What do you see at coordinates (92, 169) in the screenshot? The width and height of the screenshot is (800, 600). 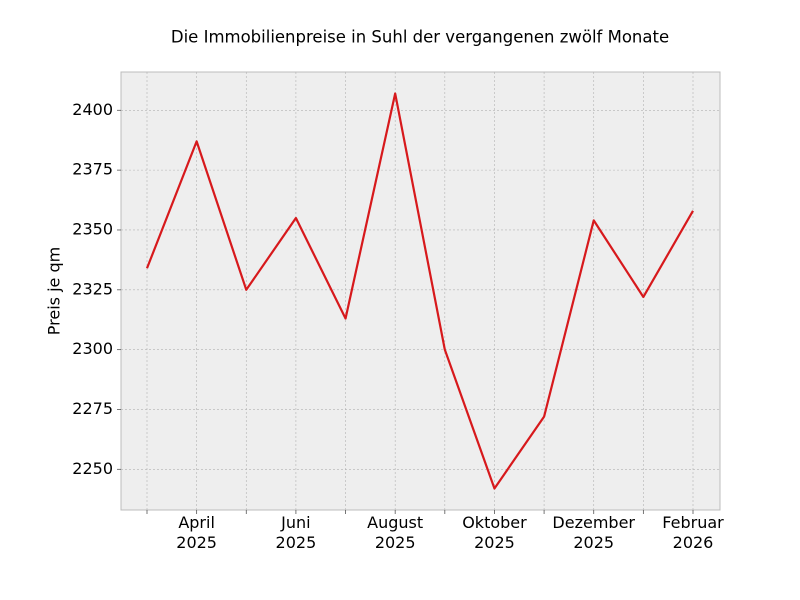 I see `y-tick-label: 2375` at bounding box center [92, 169].